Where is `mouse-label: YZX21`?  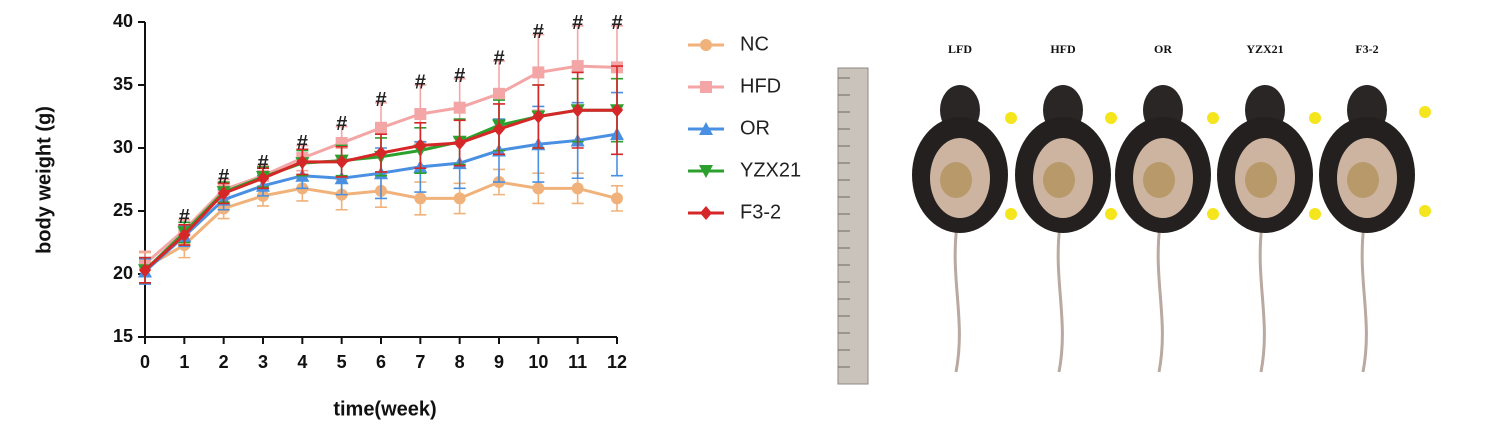 mouse-label: YZX21 is located at coordinates (1264, 49).